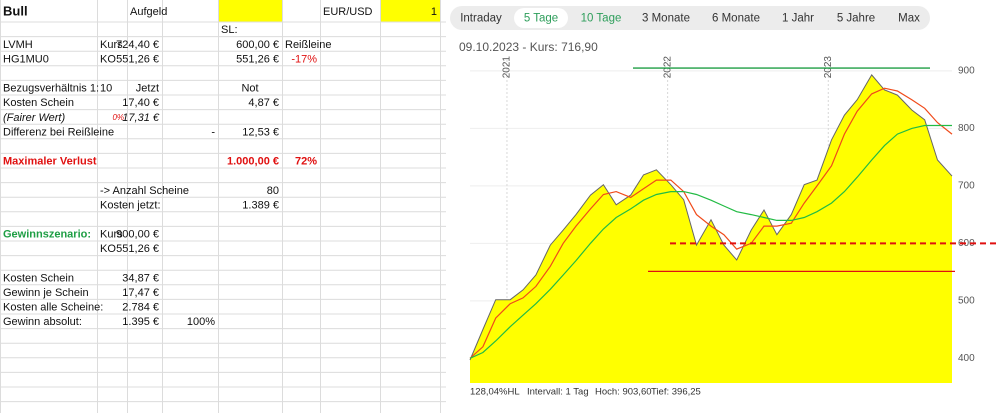 This screenshot has width=999, height=413. What do you see at coordinates (601, 19) in the screenshot?
I see `tab: 10 Tage` at bounding box center [601, 19].